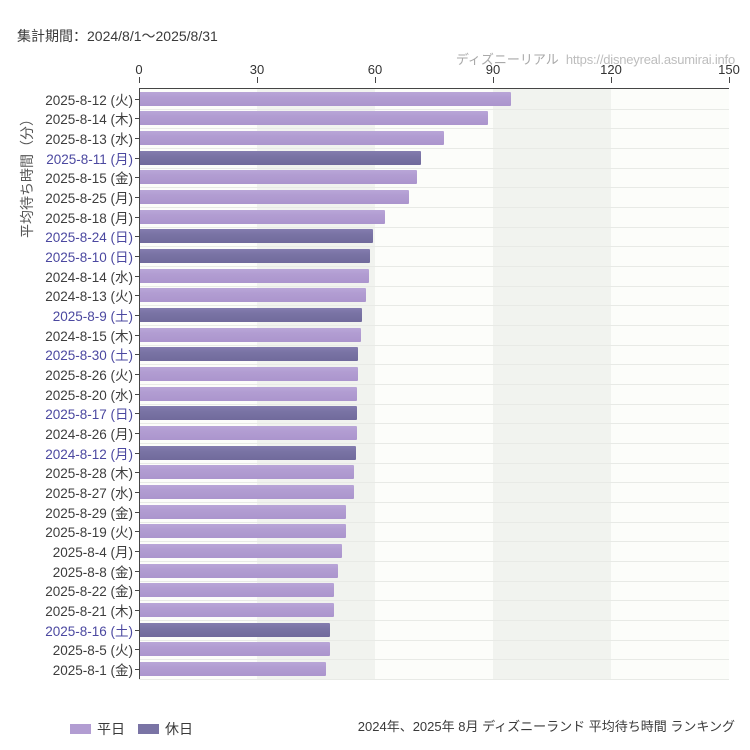  What do you see at coordinates (139, 69) in the screenshot?
I see `x-tick-label: 0` at bounding box center [139, 69].